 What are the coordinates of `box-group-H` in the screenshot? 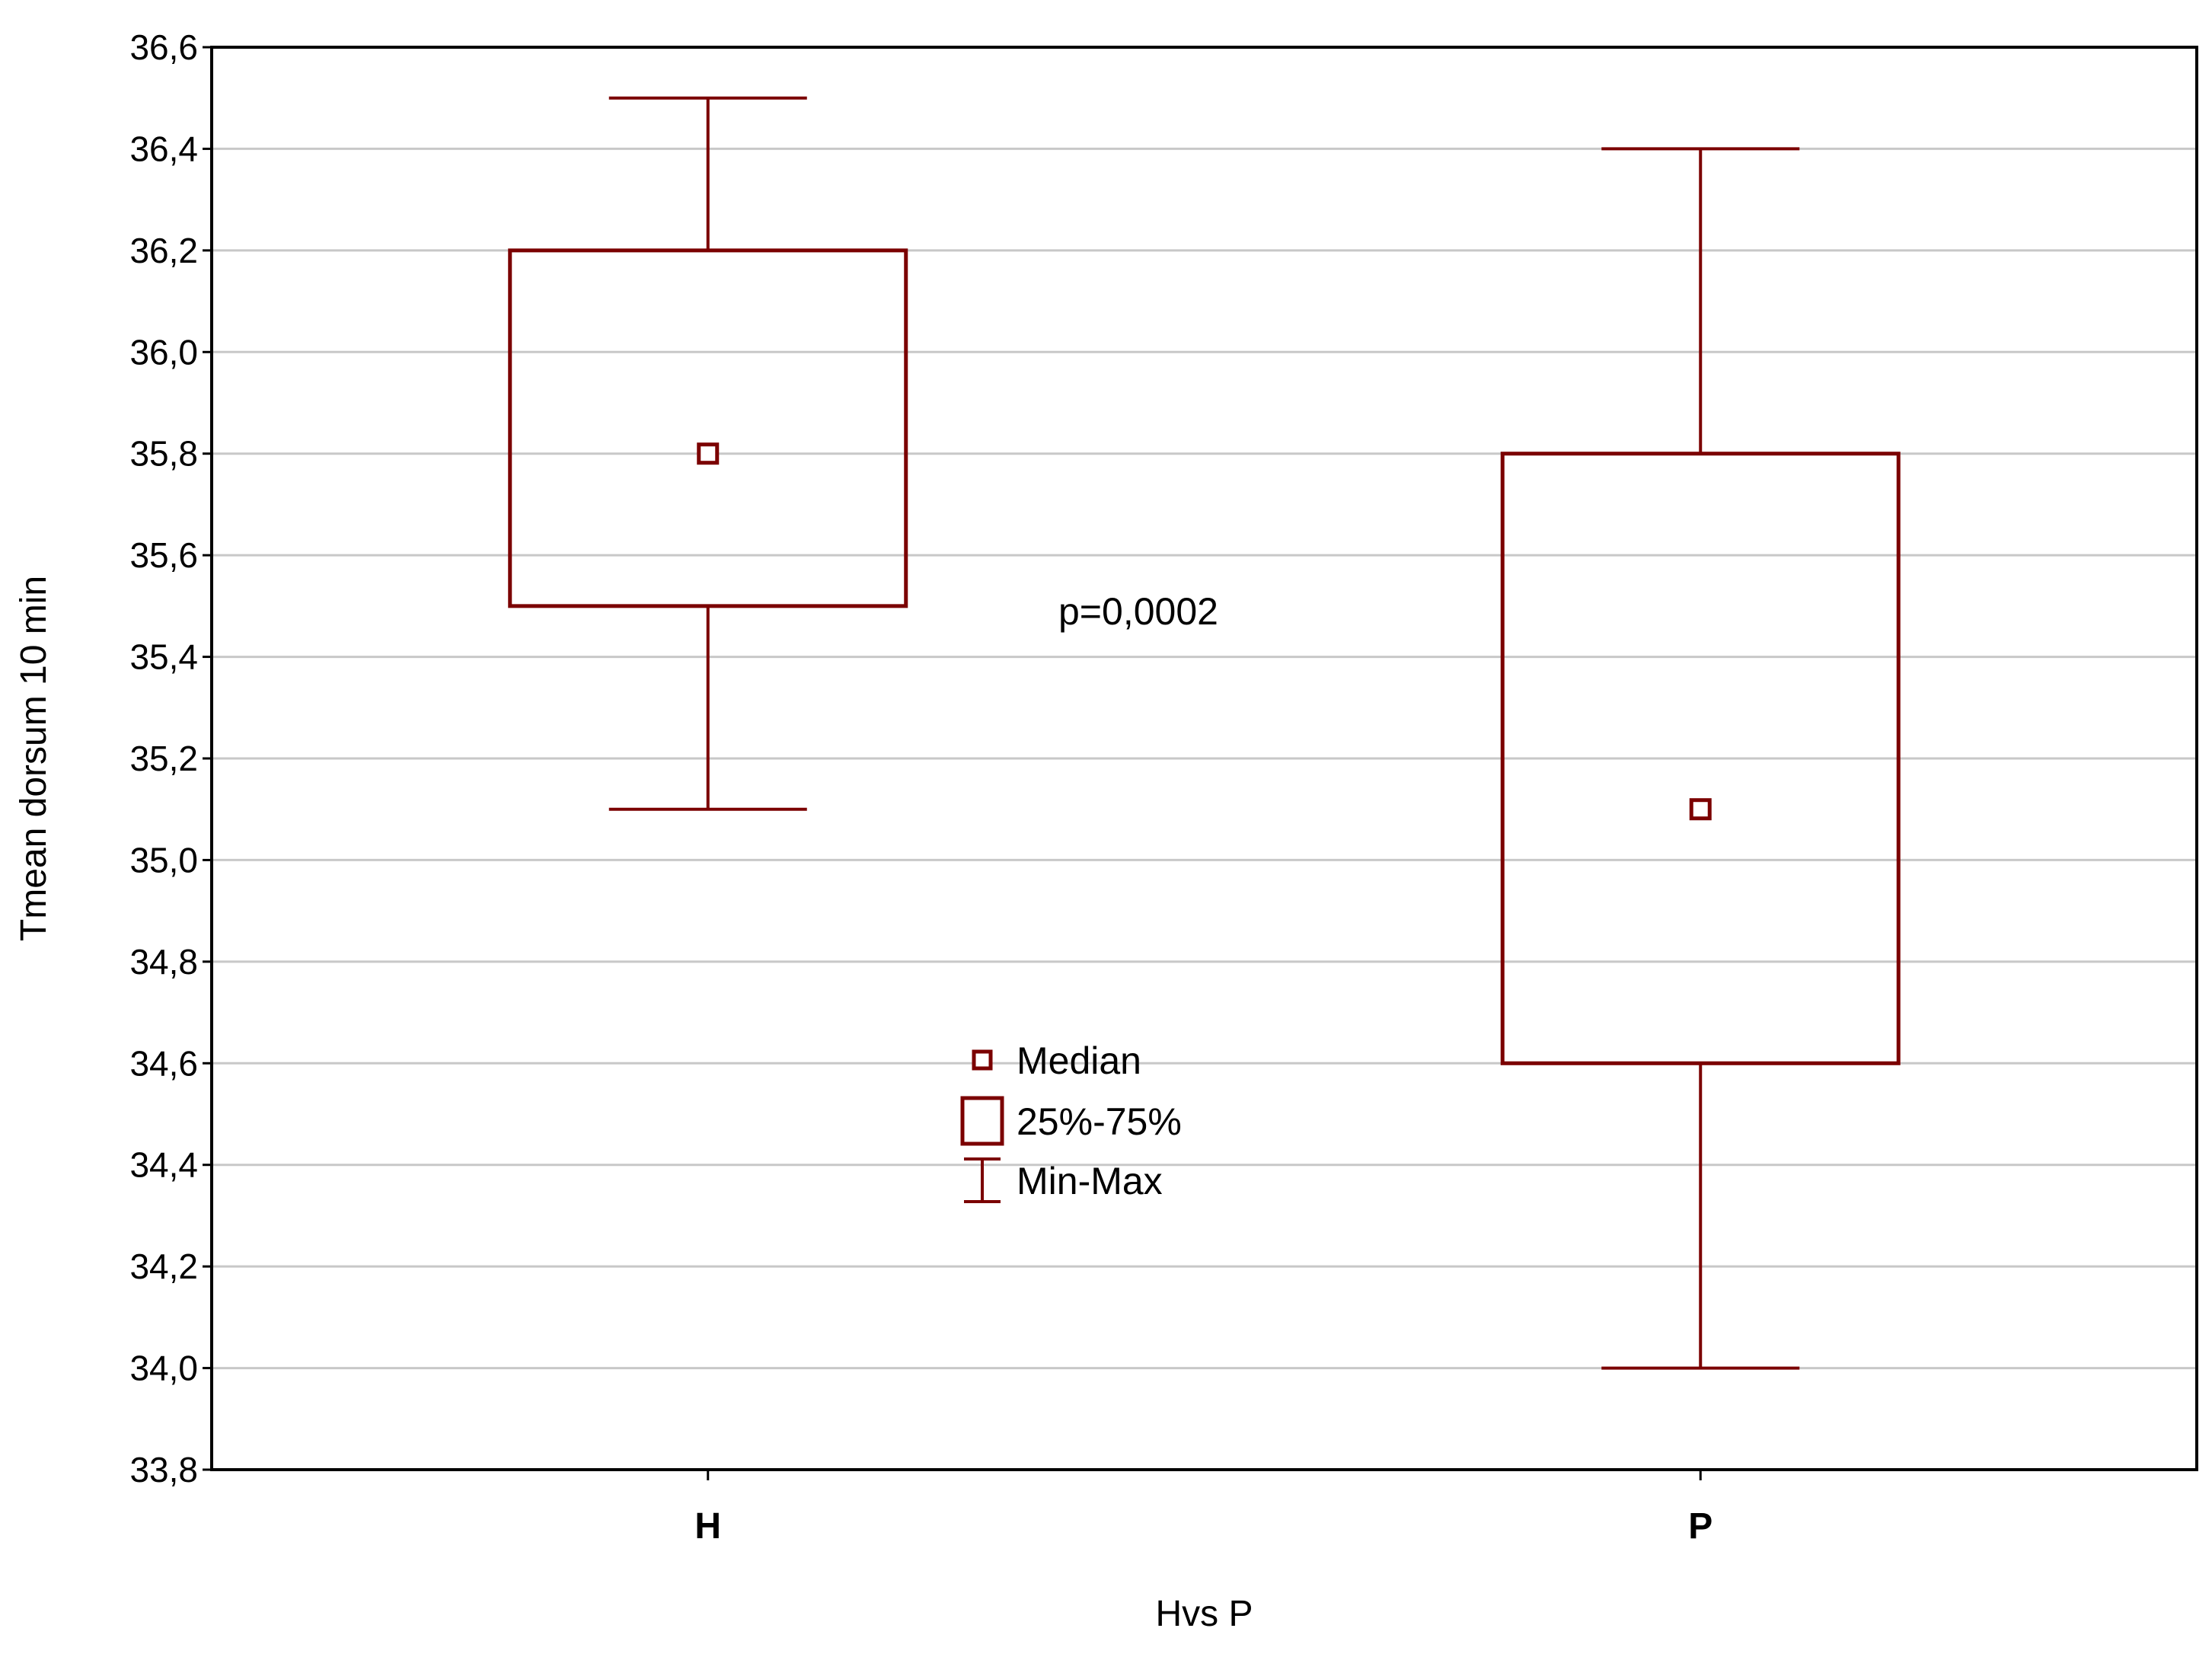 It's located at (708, 454).